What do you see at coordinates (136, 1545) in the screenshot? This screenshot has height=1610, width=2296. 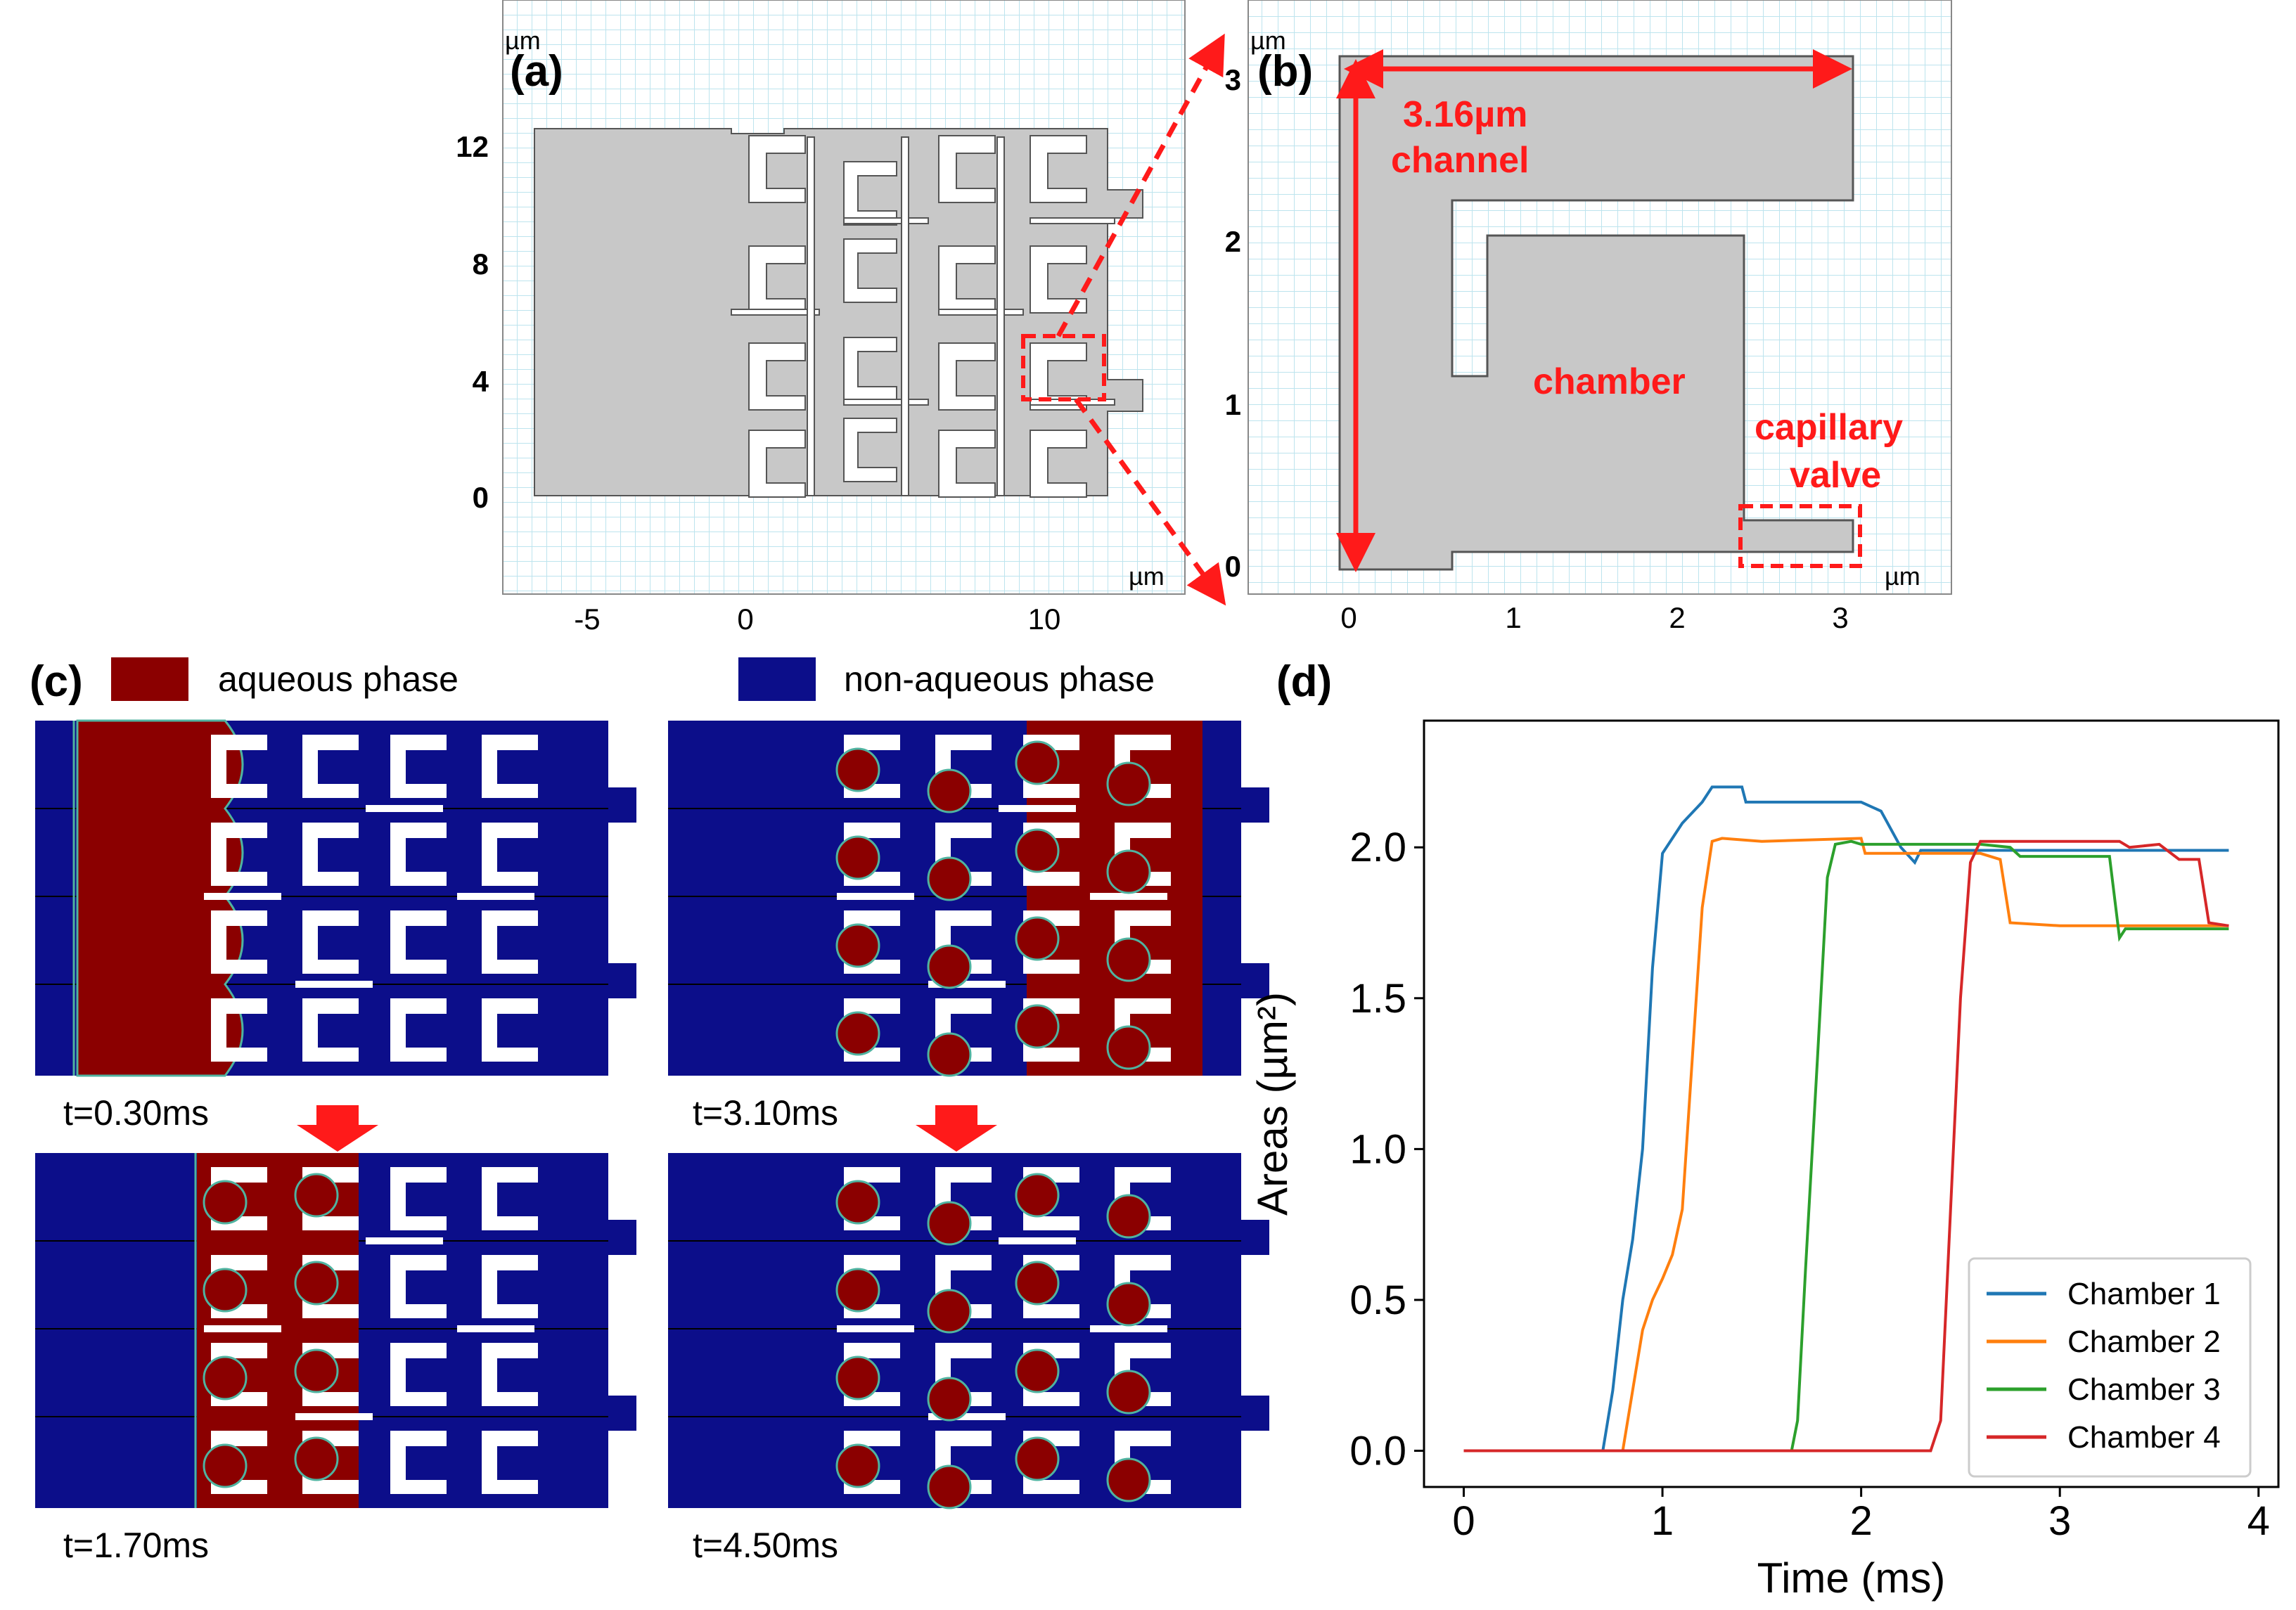 I see `time-label-3: t=1.70ms` at bounding box center [136, 1545].